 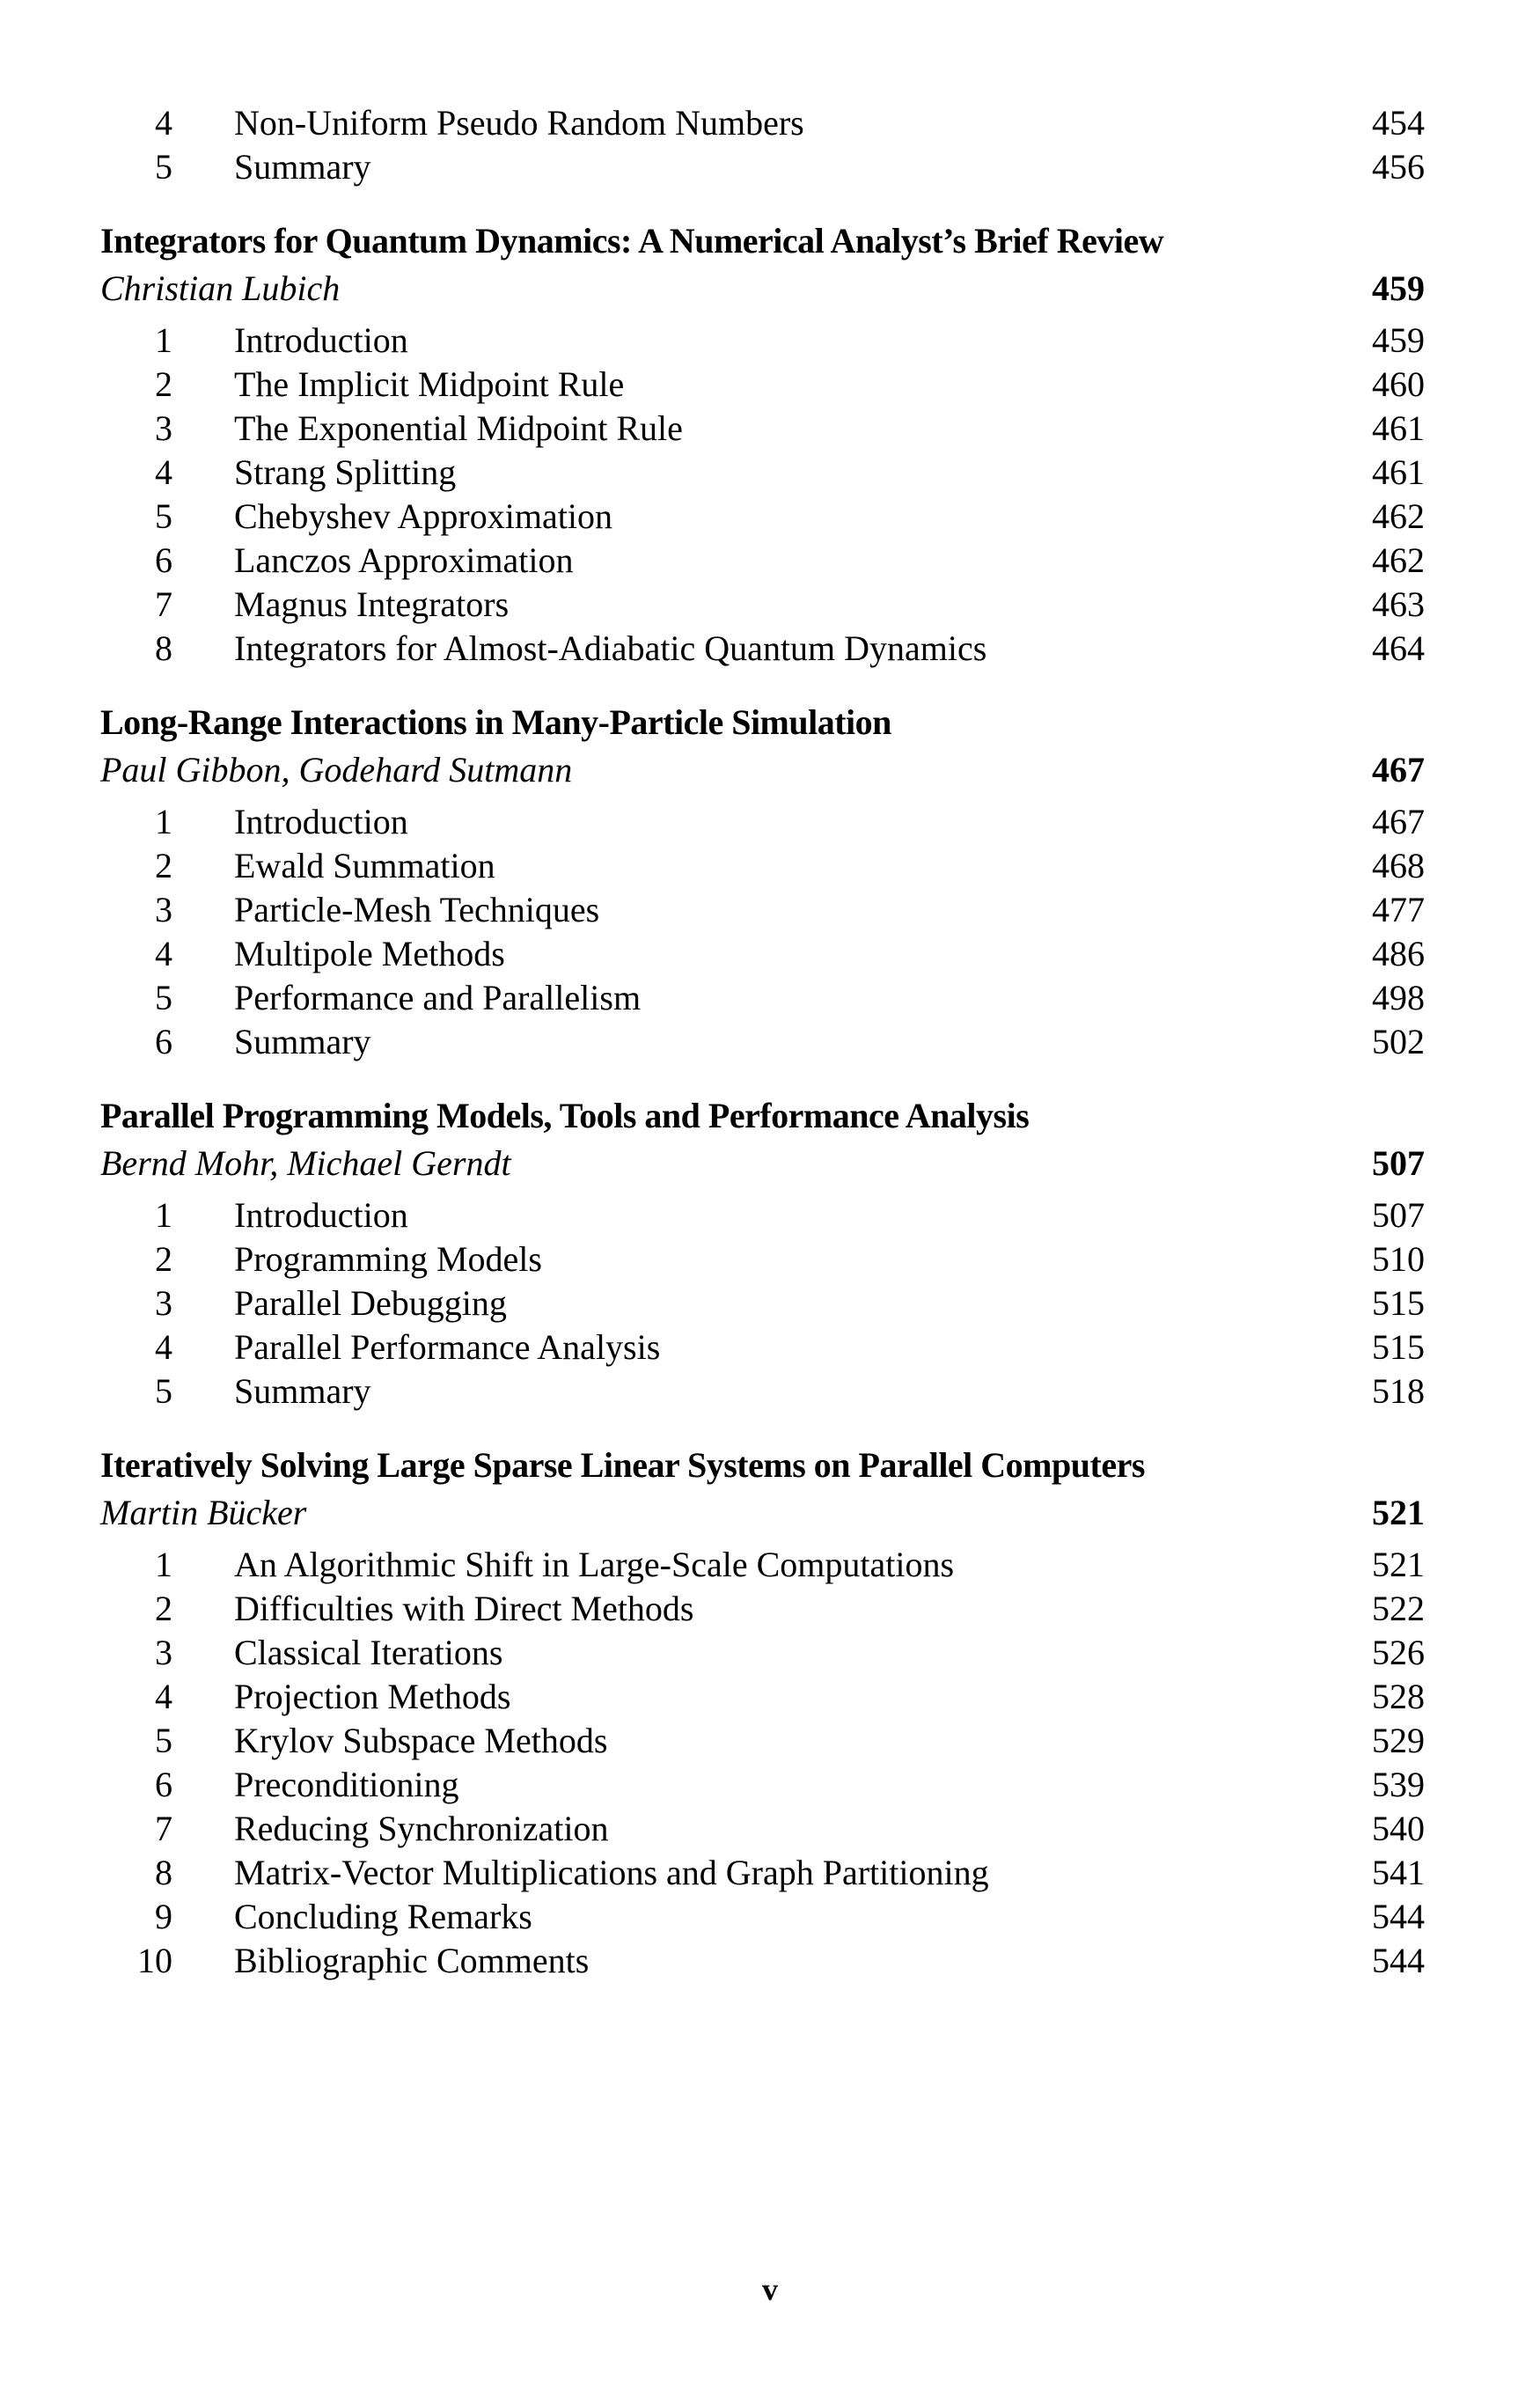 I want to click on toc-entry: 5 Chebyshev Approximation 462, so click(x=762, y=517).